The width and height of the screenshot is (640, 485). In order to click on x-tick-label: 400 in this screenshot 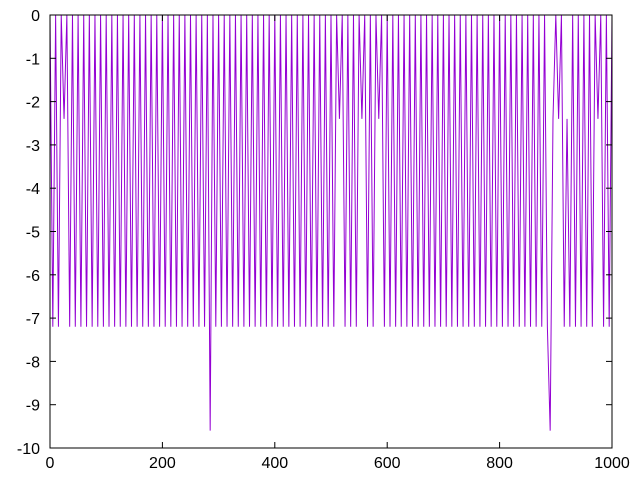, I will do `click(274, 463)`.